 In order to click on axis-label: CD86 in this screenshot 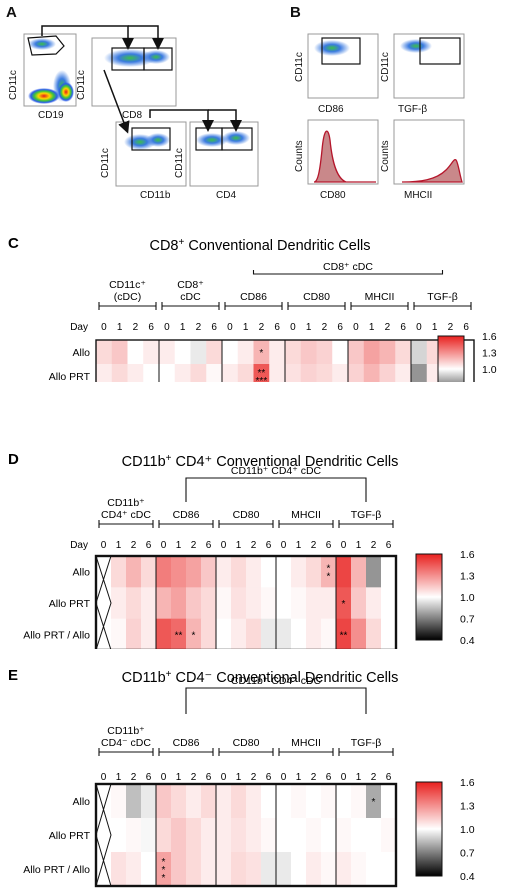, I will do `click(331, 109)`.